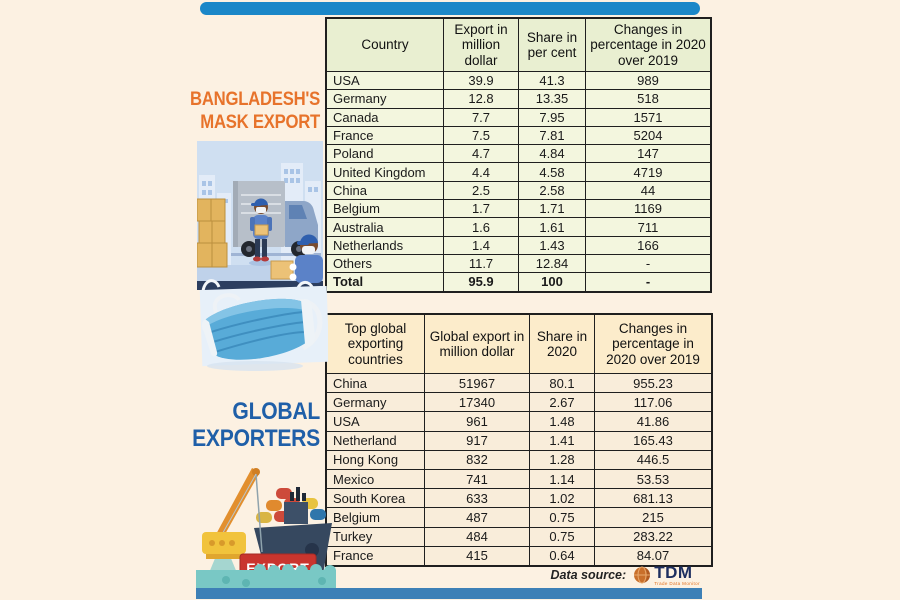  I want to click on face-mask-illustration, so click(261, 332).